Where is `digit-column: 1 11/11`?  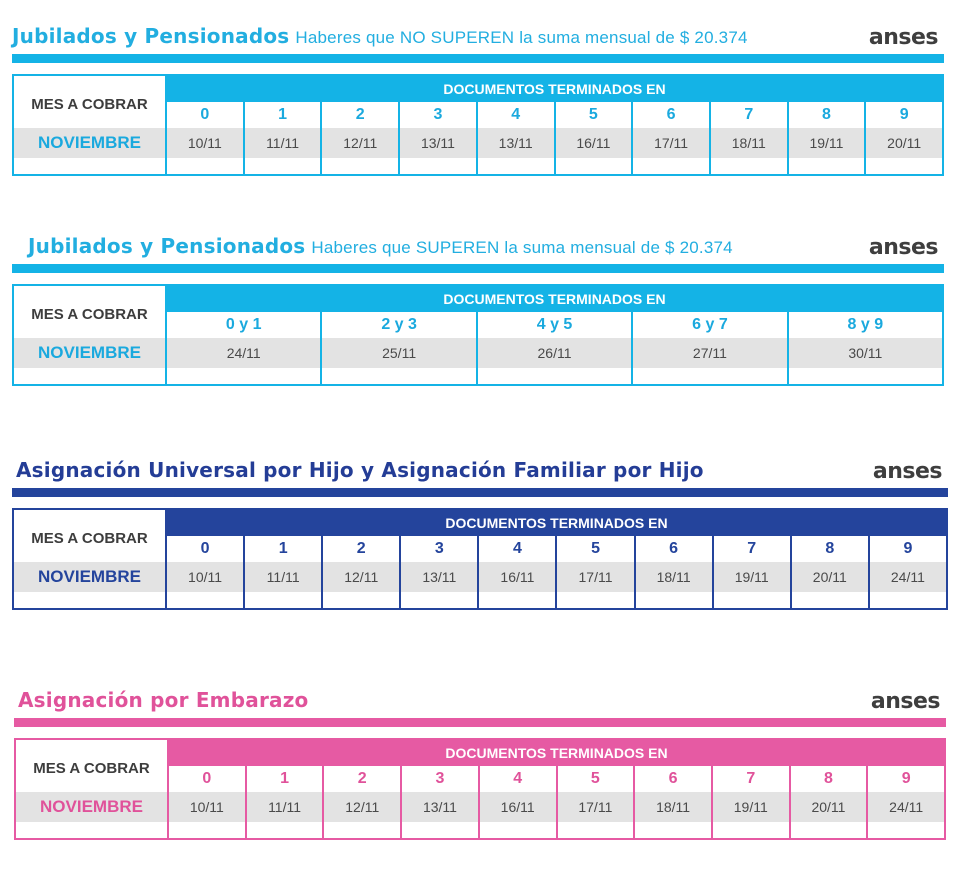
digit-column: 1 11/11 is located at coordinates (282, 572).